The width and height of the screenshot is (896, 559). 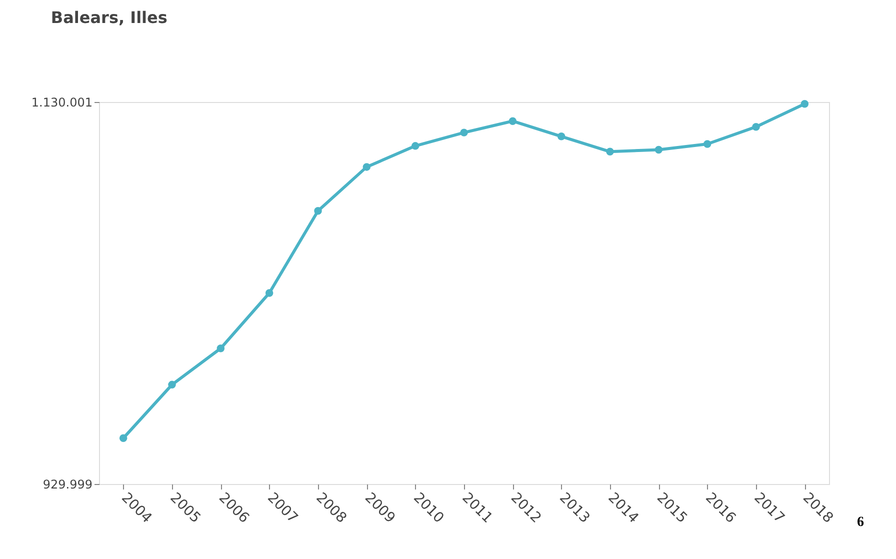 What do you see at coordinates (61, 103) in the screenshot?
I see `y-tick-label: 1.130.001` at bounding box center [61, 103].